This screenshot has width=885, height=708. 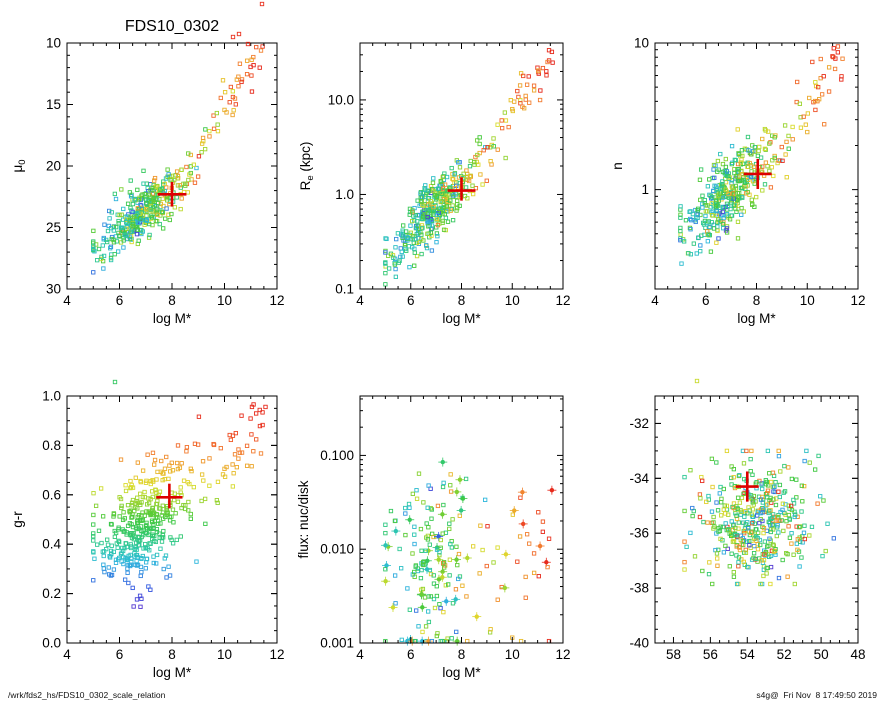 What do you see at coordinates (784, 654) in the screenshot?
I see `svg-text: 52` at bounding box center [784, 654].